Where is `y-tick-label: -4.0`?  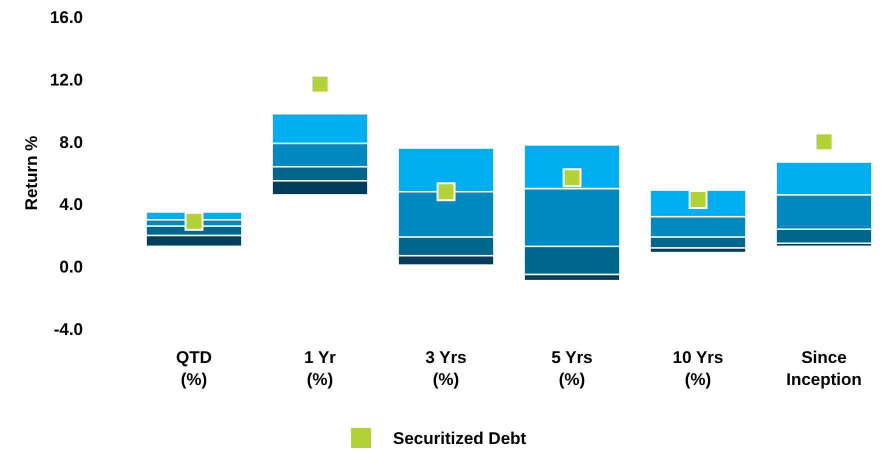
y-tick-label: -4.0 is located at coordinates (68, 329).